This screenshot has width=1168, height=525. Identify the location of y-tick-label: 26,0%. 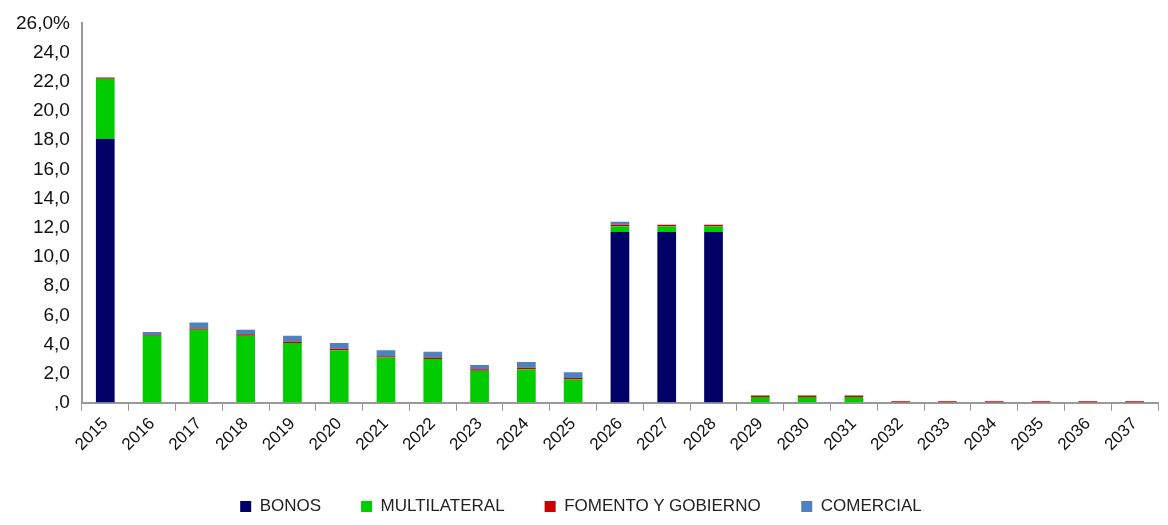
(43, 22).